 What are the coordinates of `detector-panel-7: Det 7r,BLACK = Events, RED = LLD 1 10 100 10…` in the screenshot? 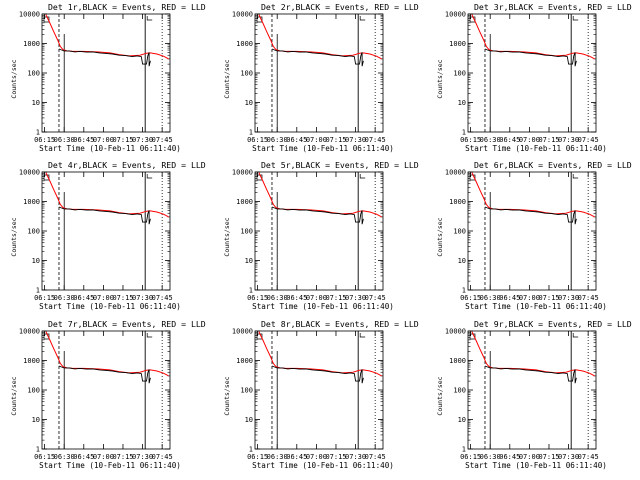 It's located at (108, 394).